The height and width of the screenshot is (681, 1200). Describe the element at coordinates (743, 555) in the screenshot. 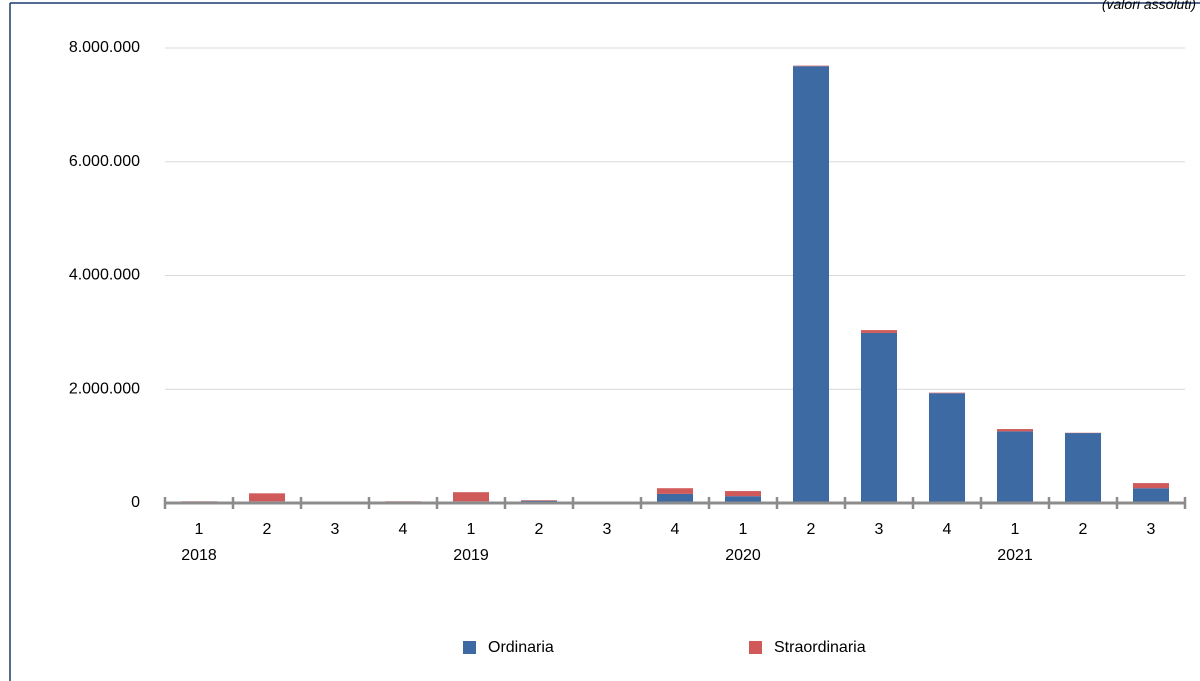

I see `x-group-label: 2020` at that location.